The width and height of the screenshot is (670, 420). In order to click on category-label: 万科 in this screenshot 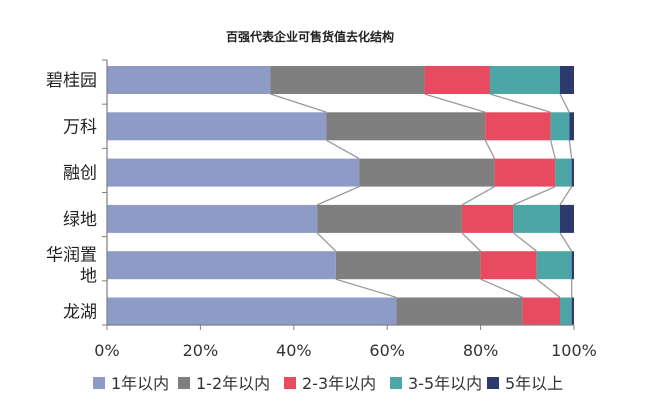, I will do `click(80, 127)`.